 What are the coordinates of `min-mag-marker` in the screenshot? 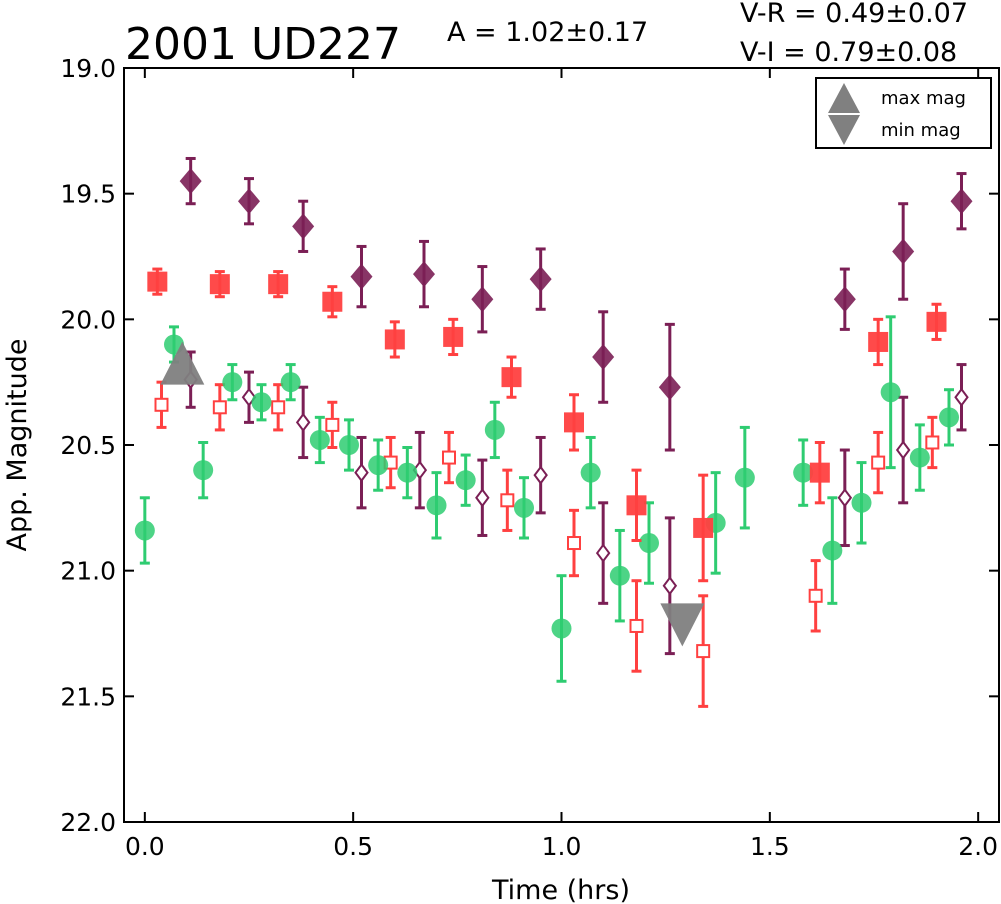 It's located at (682, 625).